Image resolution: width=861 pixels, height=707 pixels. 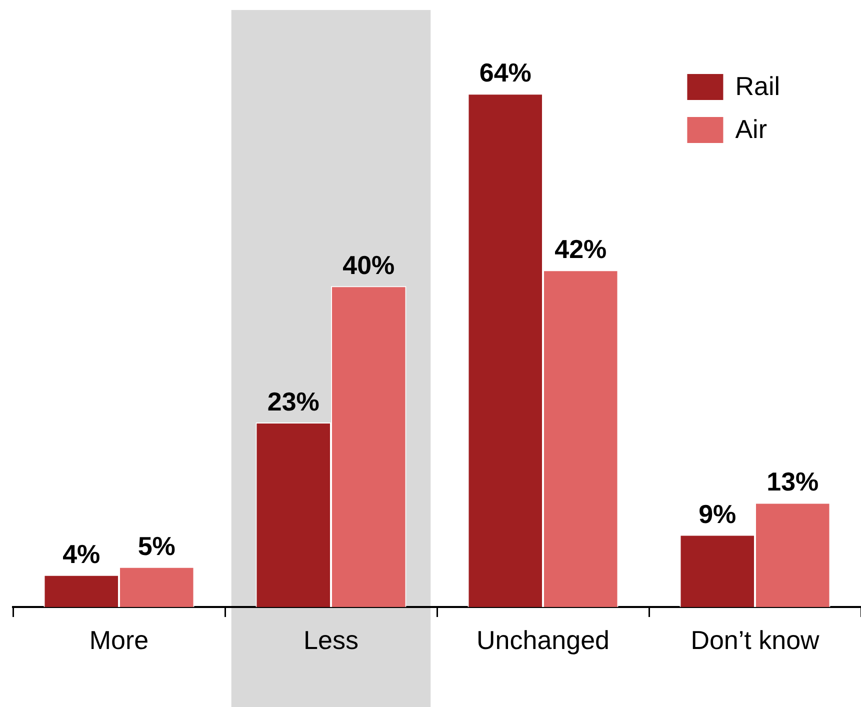 I want to click on data-label: 64%, so click(x=505, y=73).